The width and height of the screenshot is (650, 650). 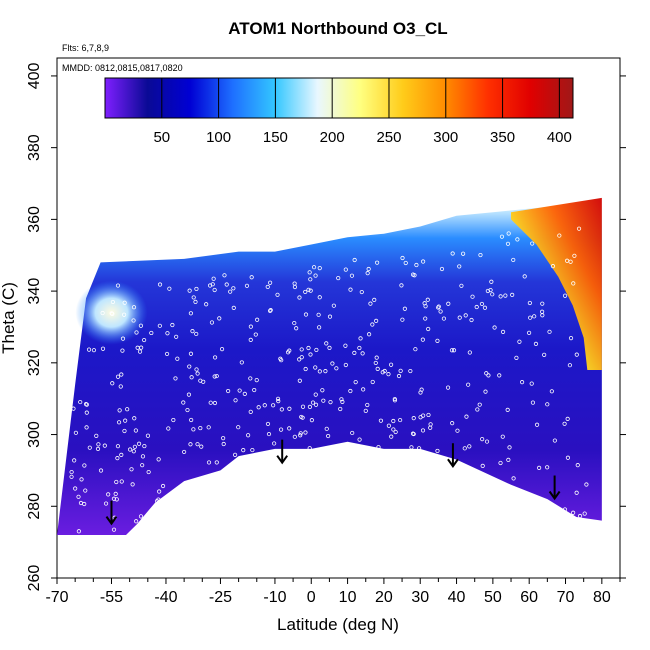 What do you see at coordinates (85, 48) in the screenshot?
I see `flights-note: Flts: 6,7,8,9` at bounding box center [85, 48].